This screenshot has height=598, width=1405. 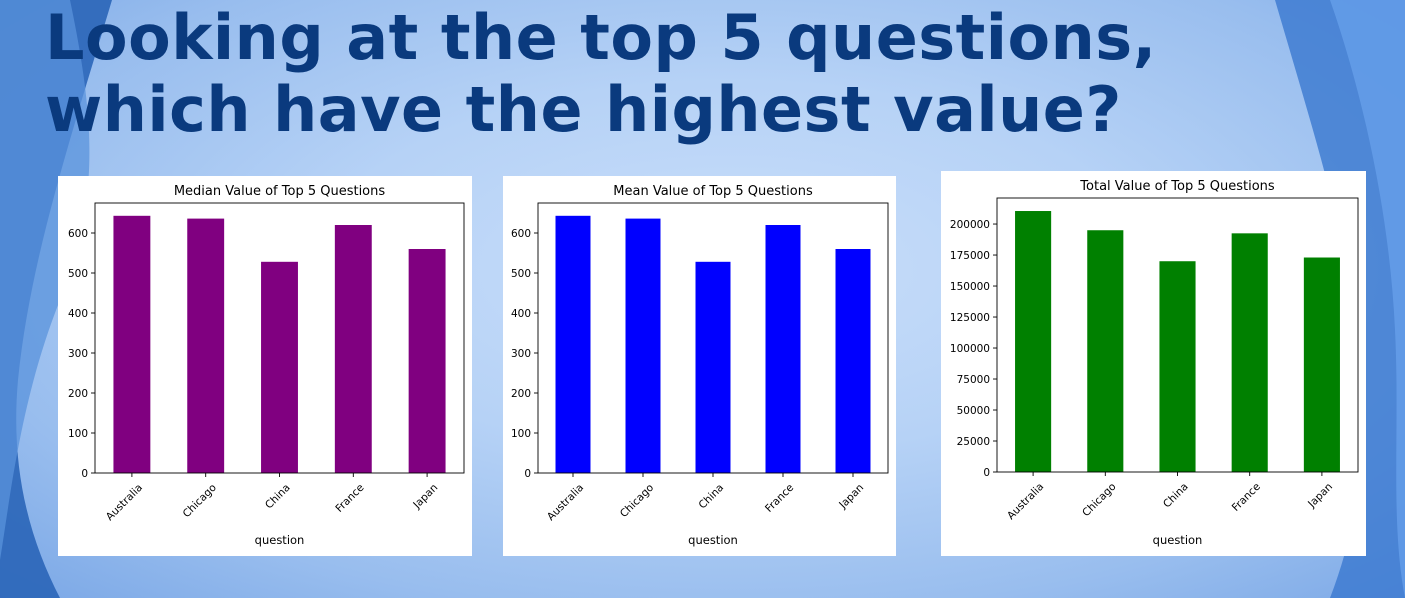 I want to click on left-swoosh-light, so click(x=45, y=280).